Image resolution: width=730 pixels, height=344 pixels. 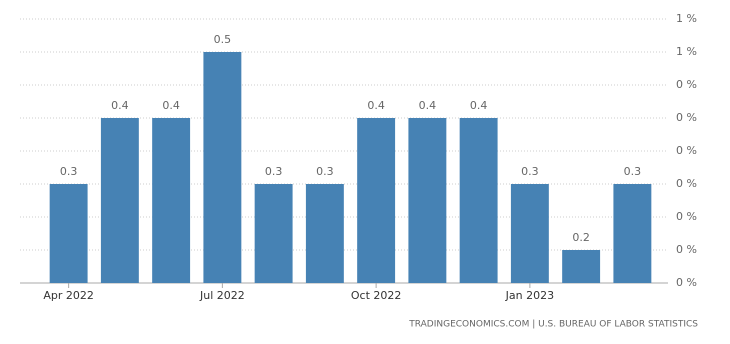 What do you see at coordinates (376, 295) in the screenshot?
I see `x-tick-label: Oct 2022` at bounding box center [376, 295].